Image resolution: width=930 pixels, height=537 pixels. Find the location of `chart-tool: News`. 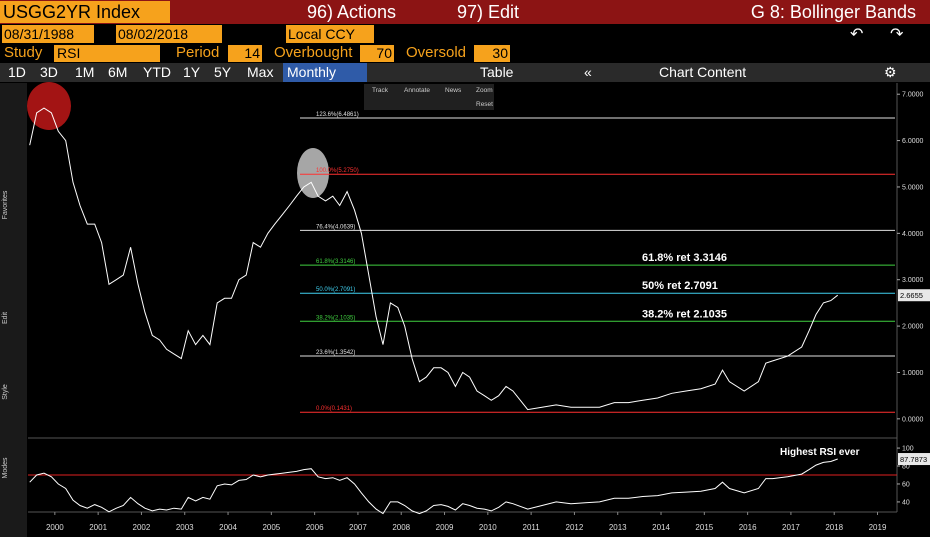

chart-tool: News is located at coordinates (453, 90).